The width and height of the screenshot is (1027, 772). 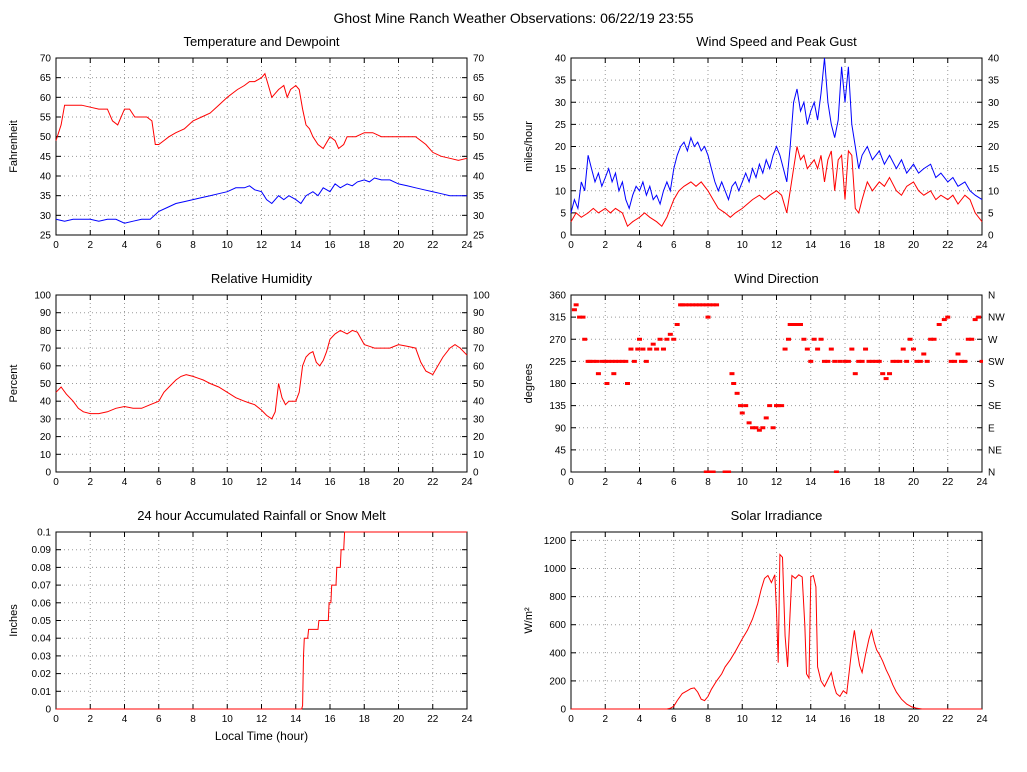 I want to click on chart-title-wind-direction: Wind Direction, so click(x=776, y=278).